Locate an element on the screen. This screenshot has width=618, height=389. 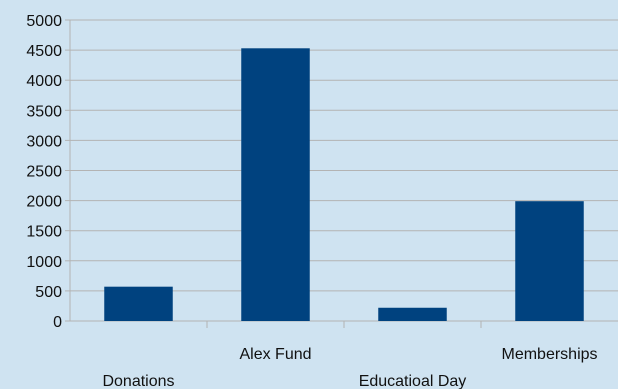
y-tick-label: 1000 is located at coordinates (44, 262).